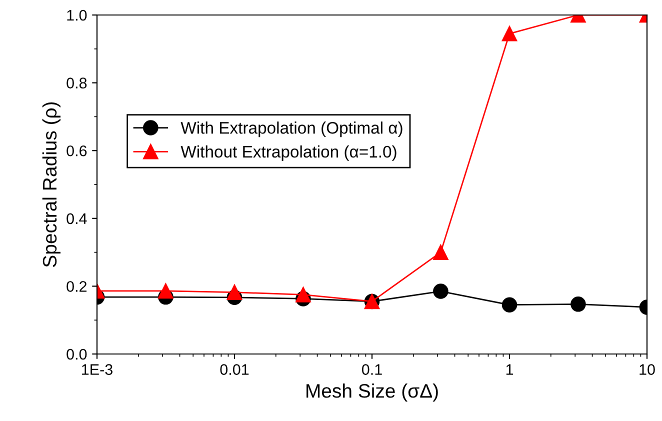 This screenshot has width=662, height=421. What do you see at coordinates (97, 369) in the screenshot?
I see `x-tick-label: 1E-3` at bounding box center [97, 369].